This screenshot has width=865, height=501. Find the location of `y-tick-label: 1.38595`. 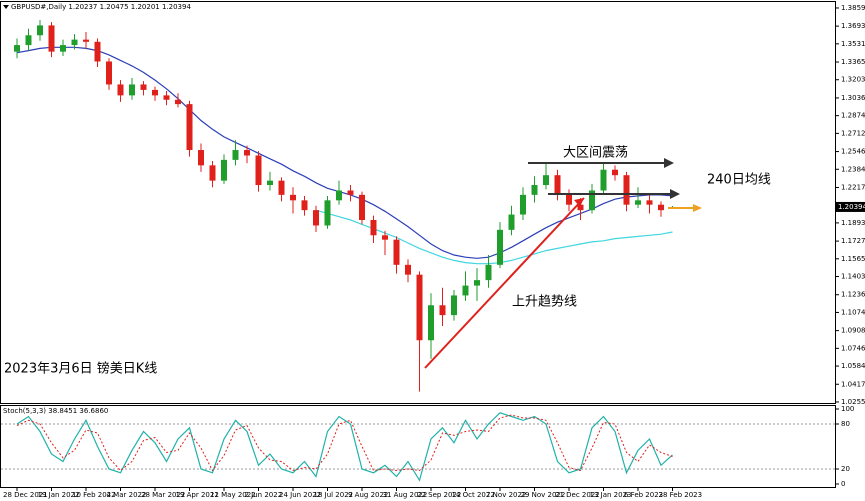

y-tick-label: 1.38595 is located at coordinates (853, 8).